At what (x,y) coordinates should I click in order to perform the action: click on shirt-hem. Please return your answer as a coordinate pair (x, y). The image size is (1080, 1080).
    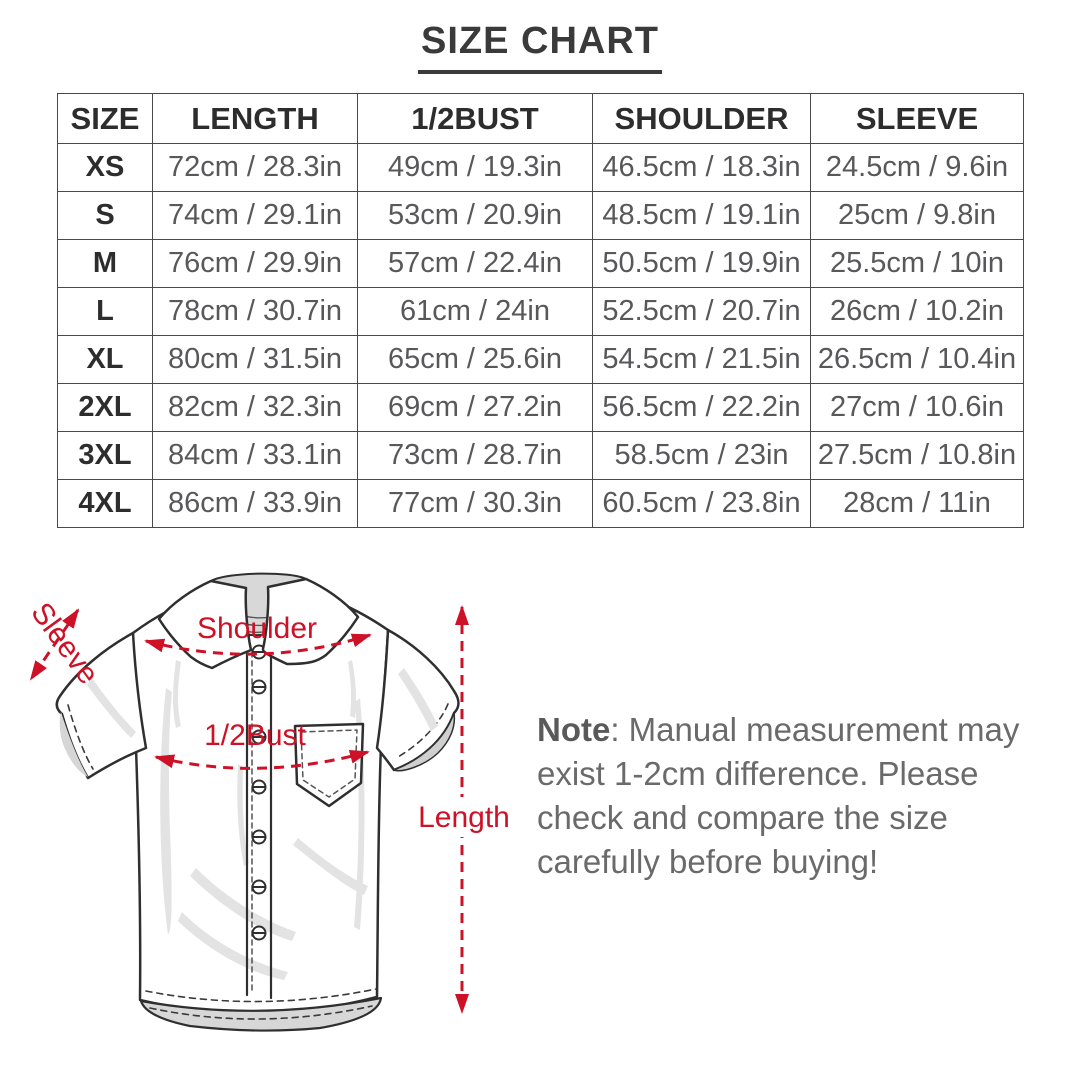
    Looking at the image, I should click on (261, 1014).